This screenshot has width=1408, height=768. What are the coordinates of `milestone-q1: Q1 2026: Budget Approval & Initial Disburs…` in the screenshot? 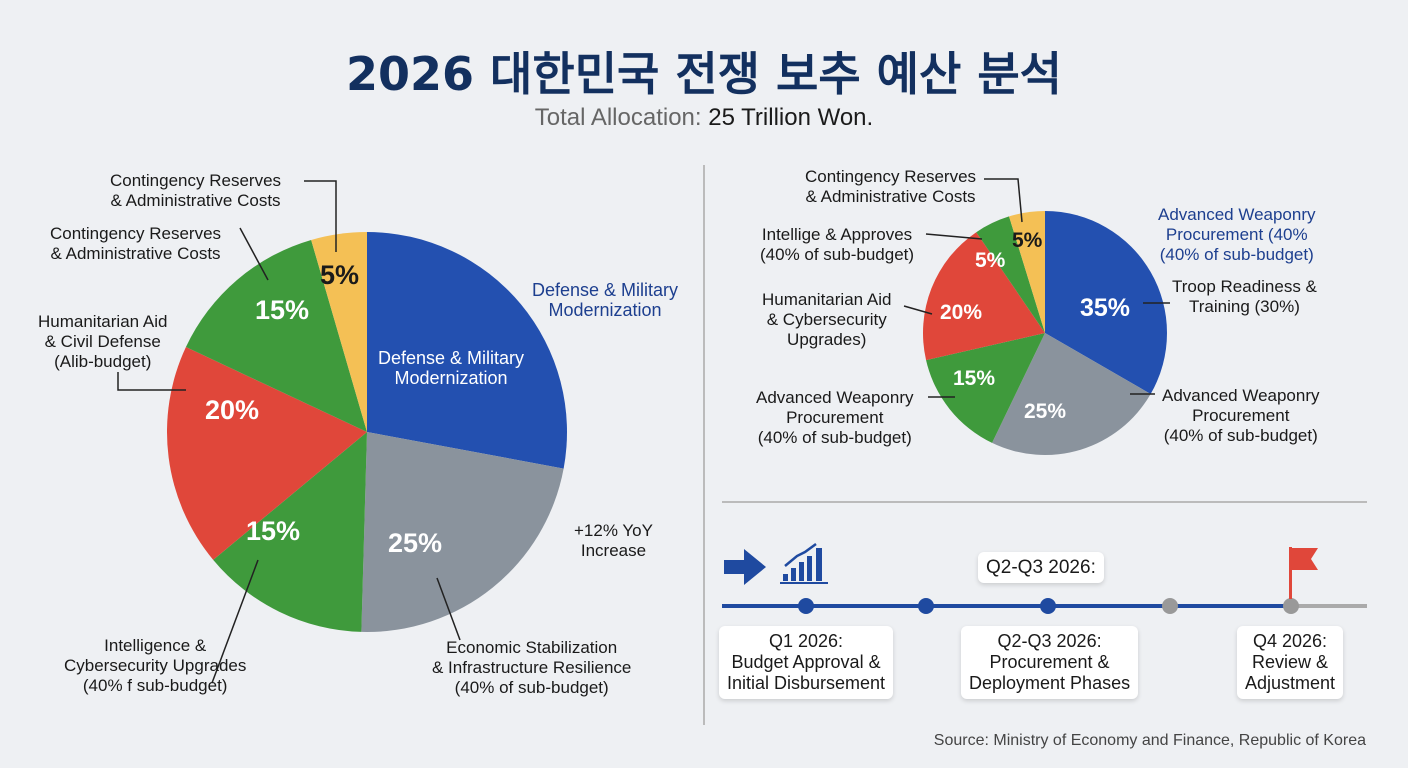 It's located at (806, 662).